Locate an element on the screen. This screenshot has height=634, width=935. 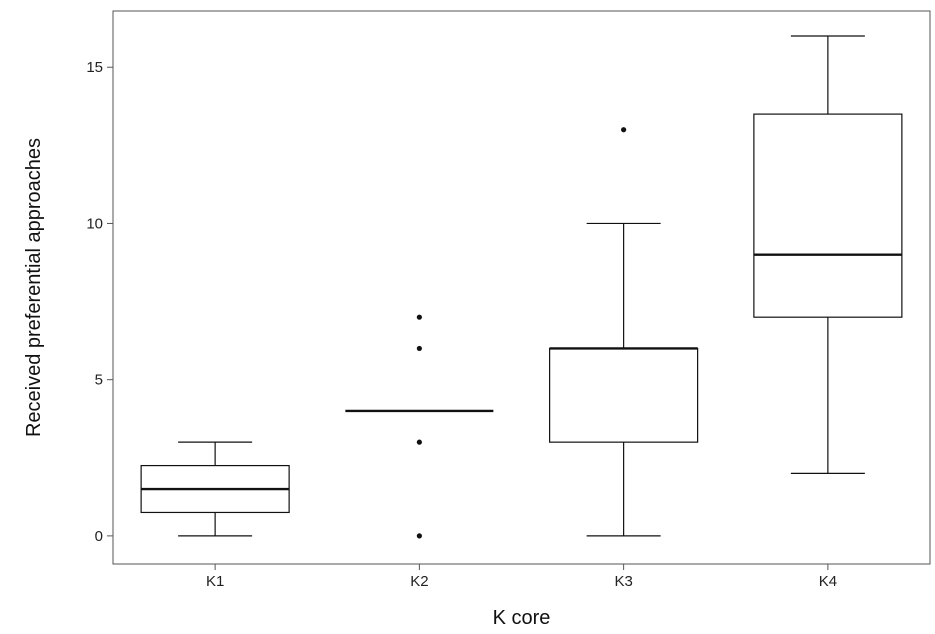
x-tick-label: K3 is located at coordinates (623, 581).